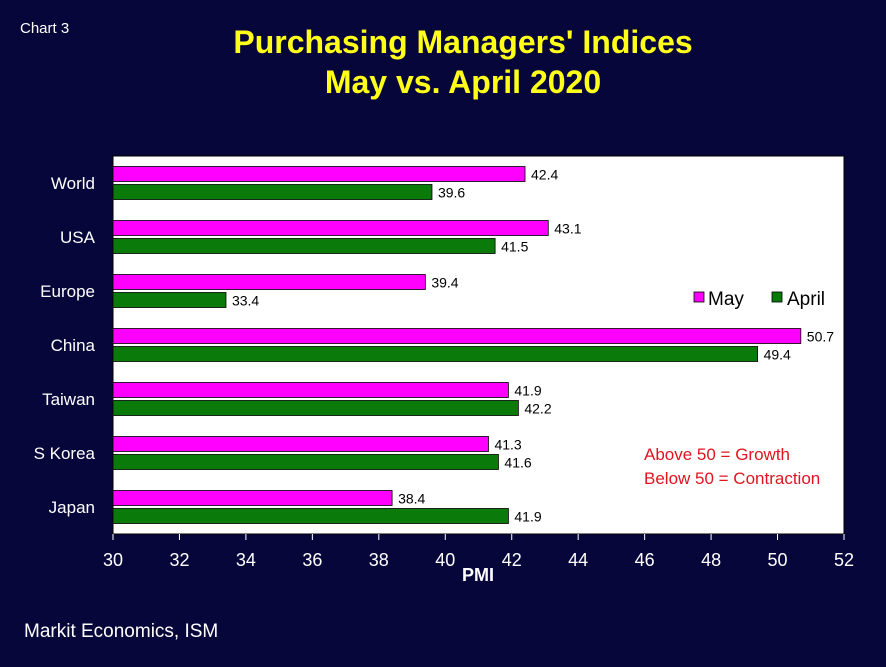  Describe the element at coordinates (310, 390) in the screenshot. I see `bar-may-taiwan` at that location.